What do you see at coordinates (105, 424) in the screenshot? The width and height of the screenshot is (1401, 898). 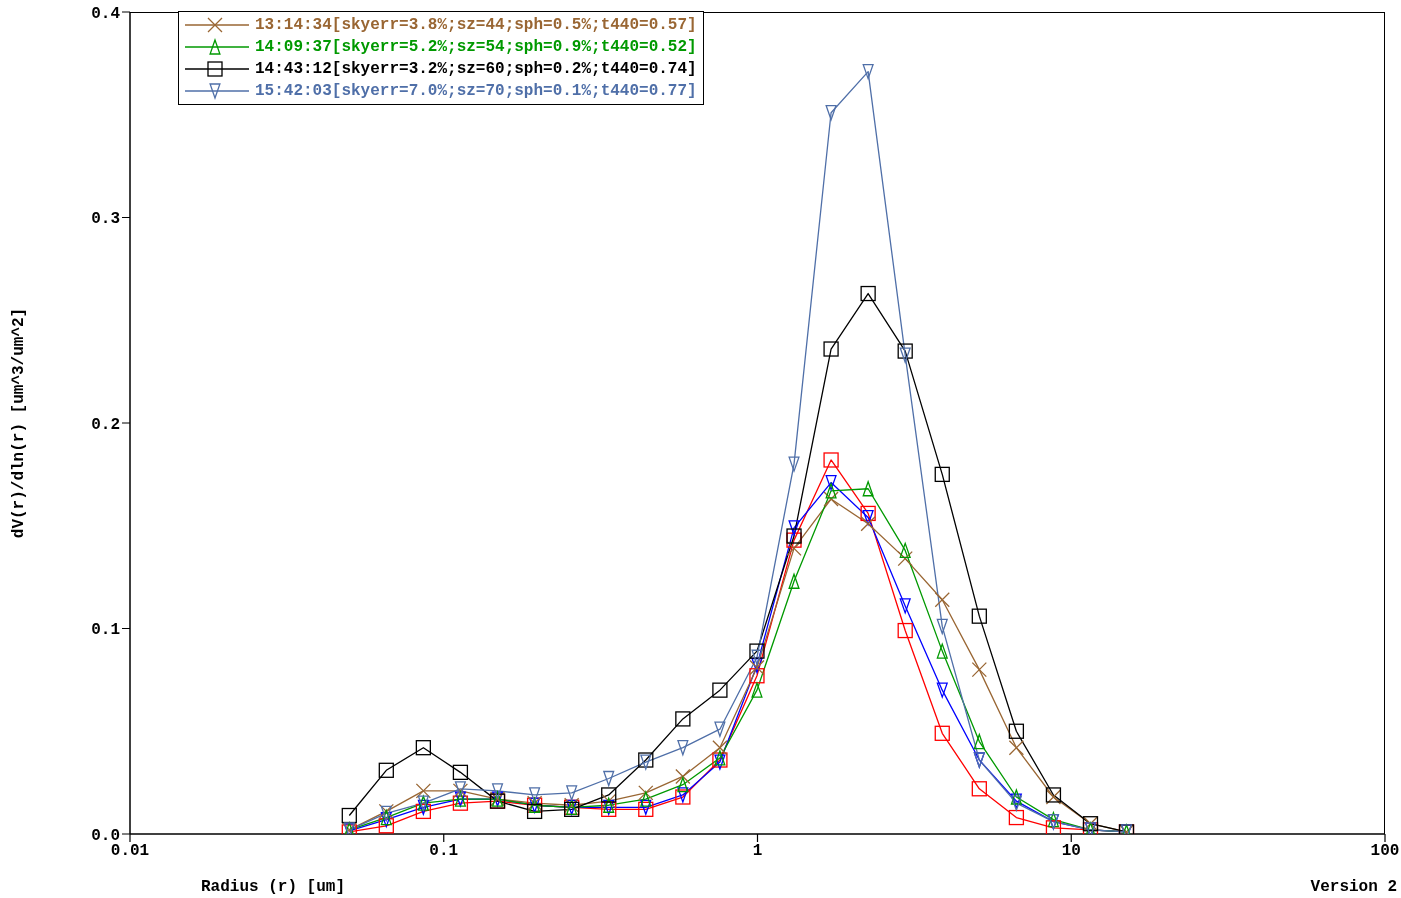 I see `y-tick-label: 0.2` at bounding box center [105, 424].